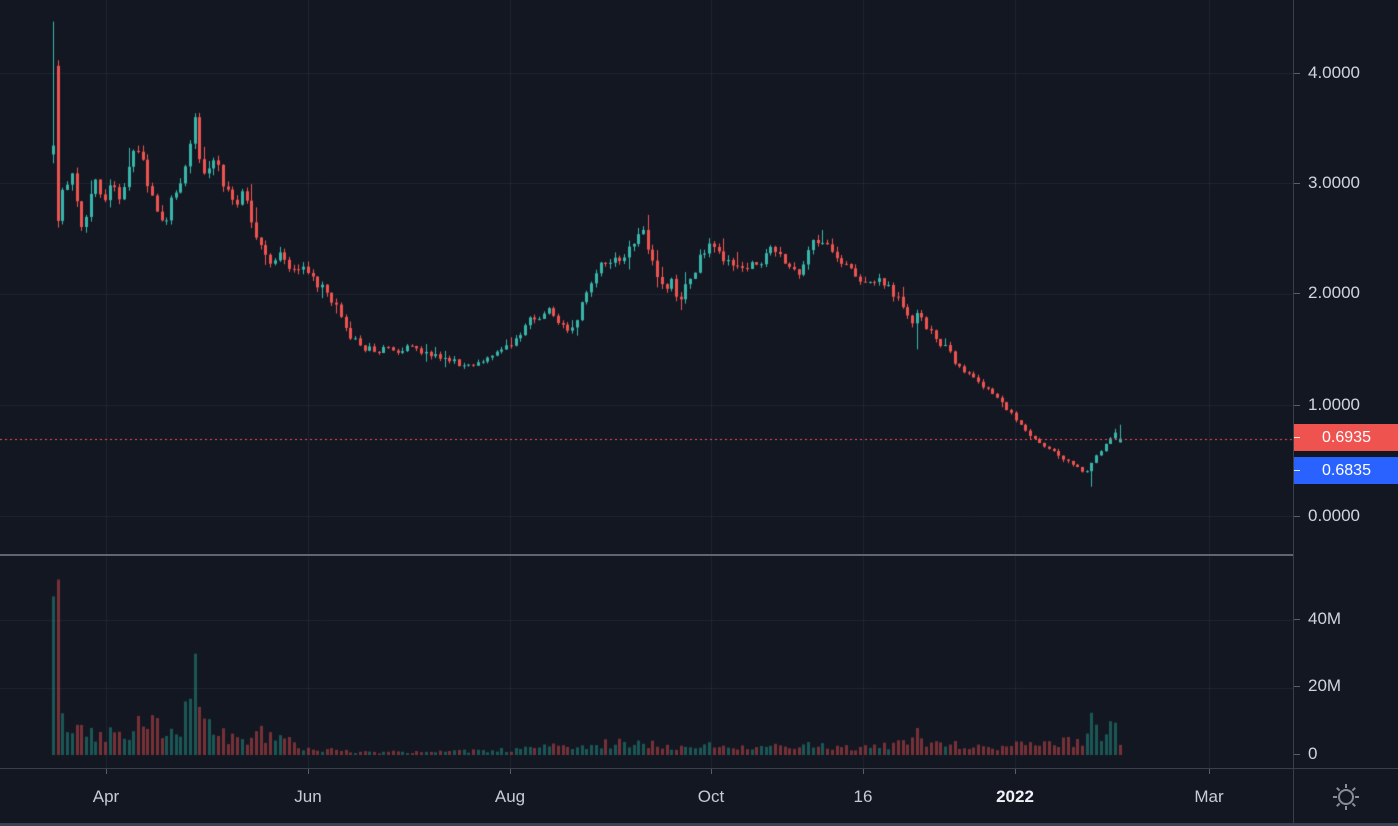  Describe the element at coordinates (863, 796) in the screenshot. I see `time-axis-label: 16` at that location.